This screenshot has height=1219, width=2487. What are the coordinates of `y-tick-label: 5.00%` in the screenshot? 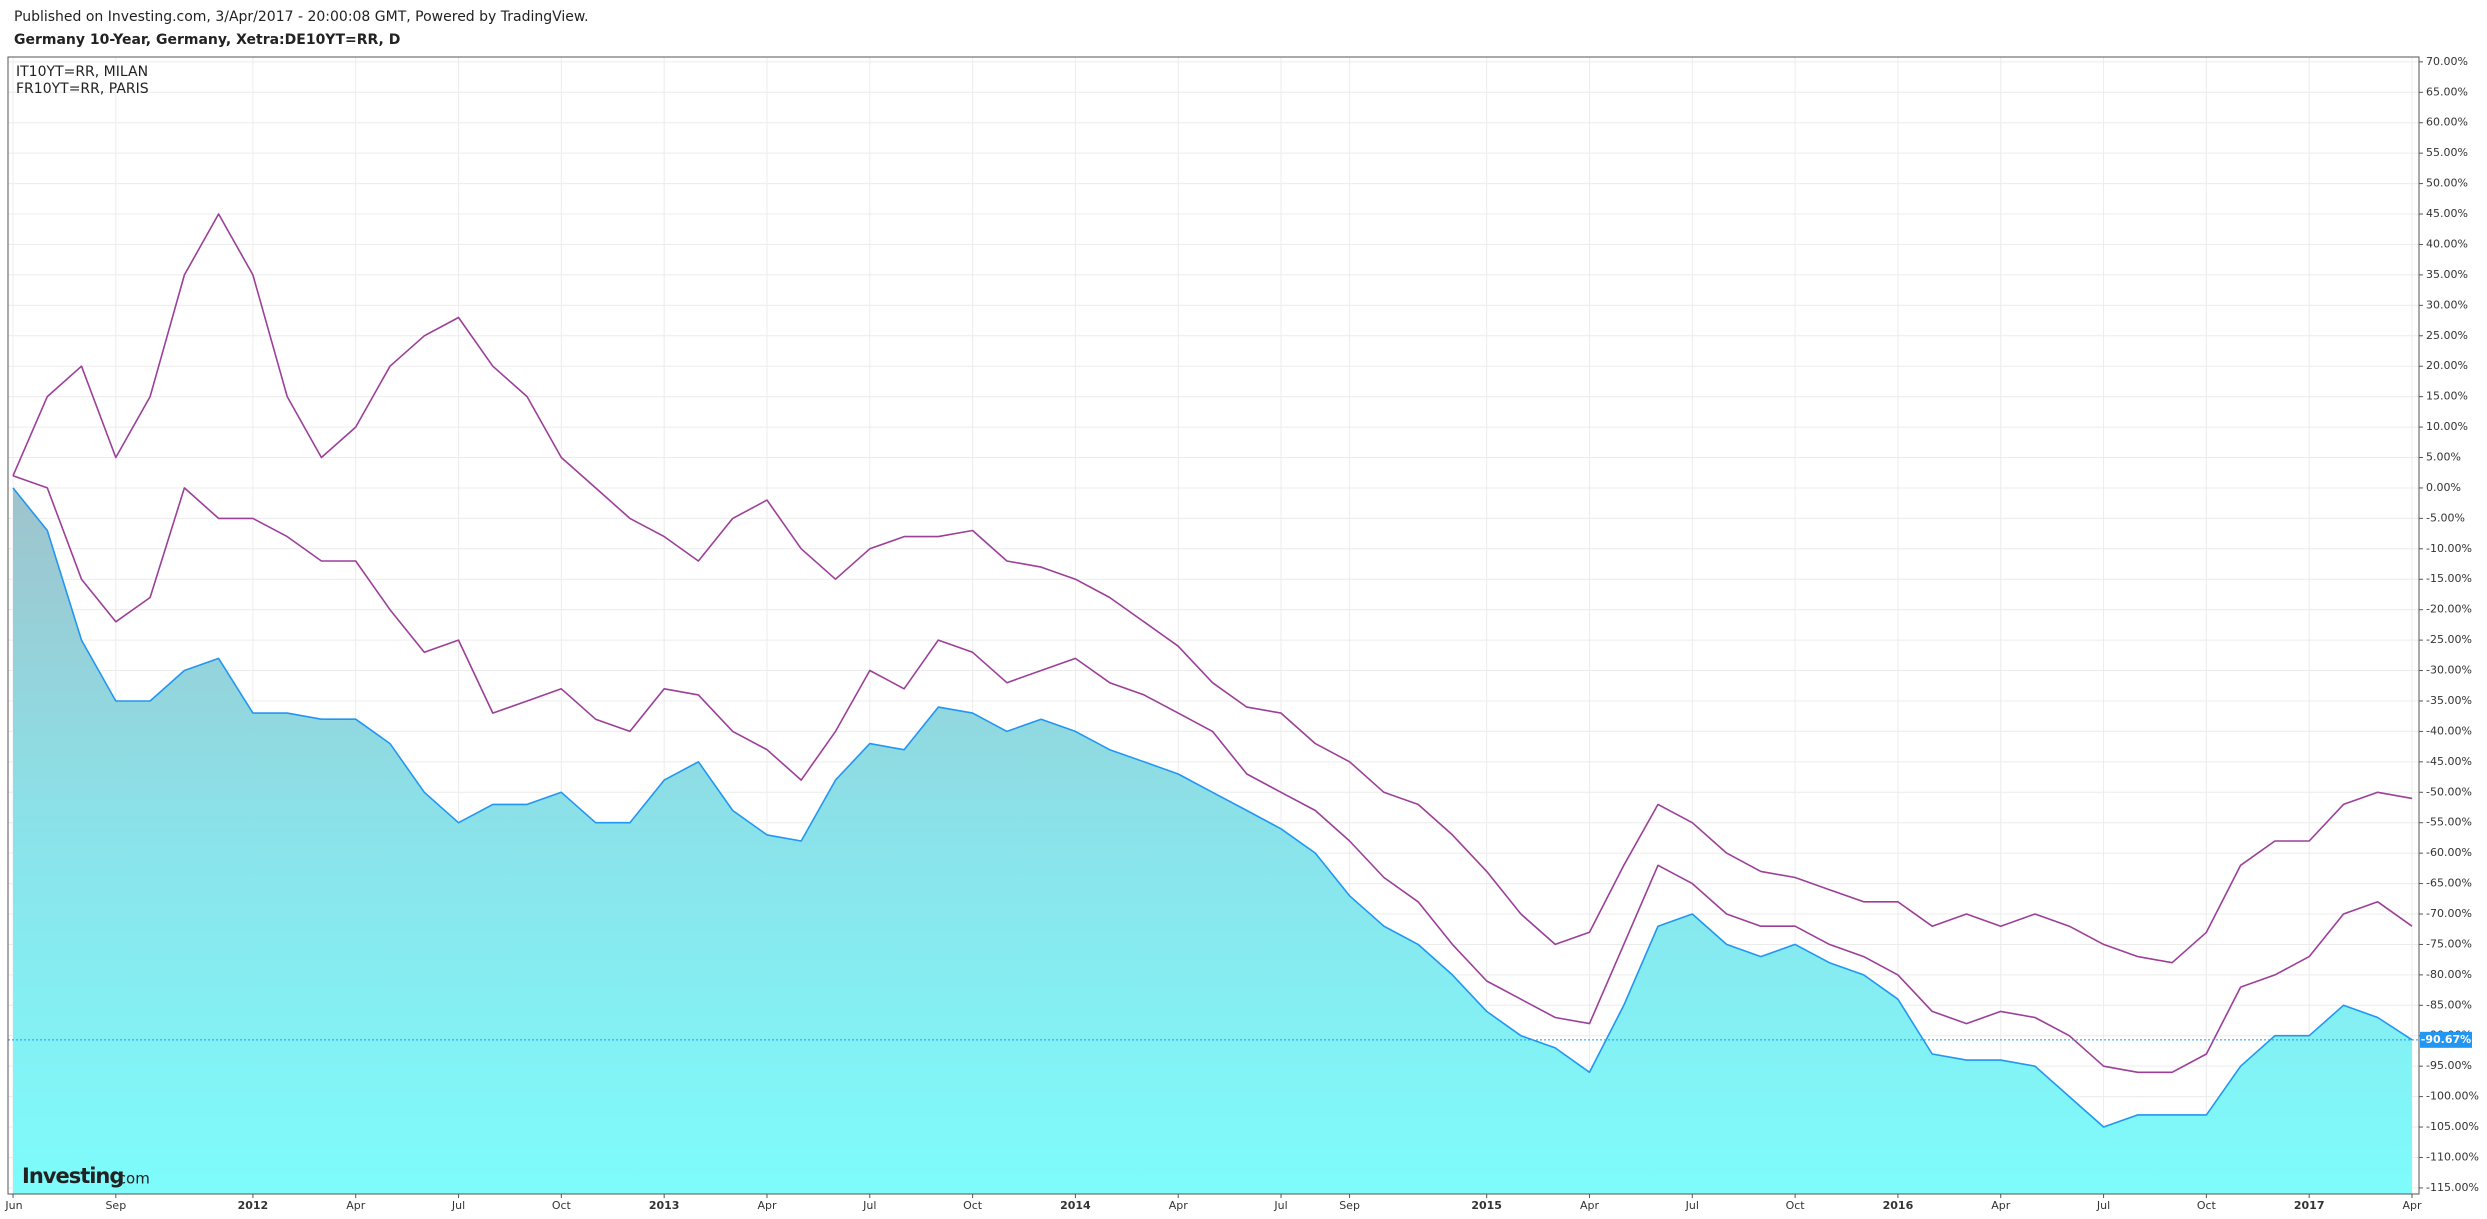 It's located at (2443, 457).